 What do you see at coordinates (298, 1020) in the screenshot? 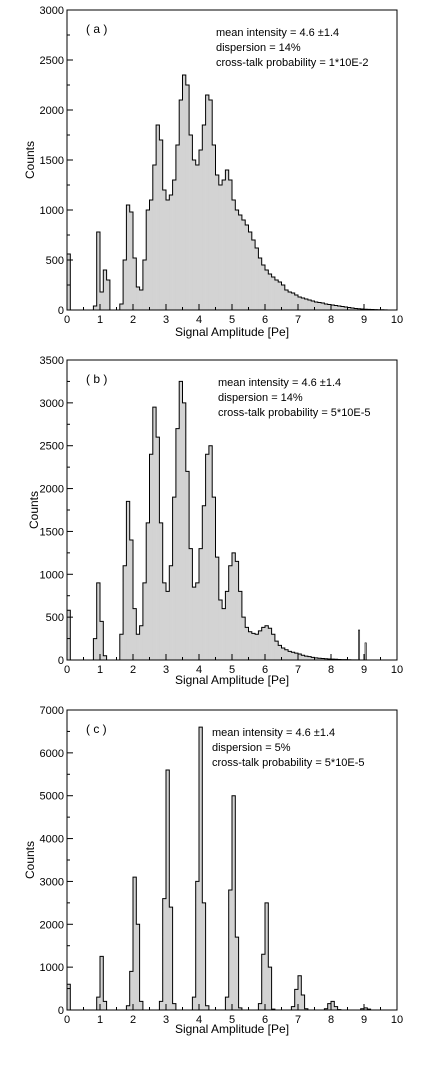
I see `x-tick-label: 7` at bounding box center [298, 1020].